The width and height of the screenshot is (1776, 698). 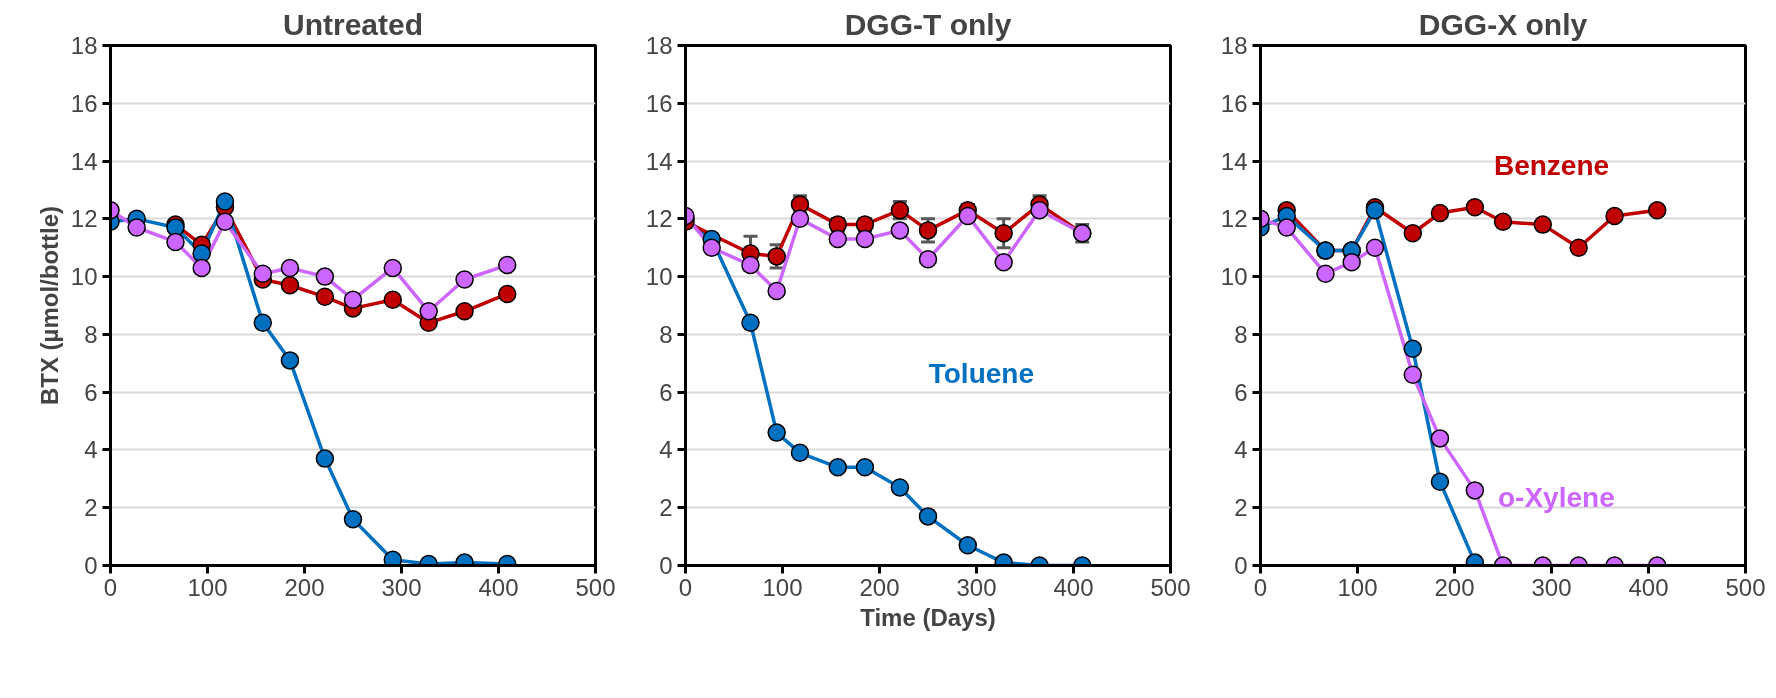 What do you see at coordinates (49, 305) in the screenshot?
I see `y-axis-title: BTX (µmol/bottle)` at bounding box center [49, 305].